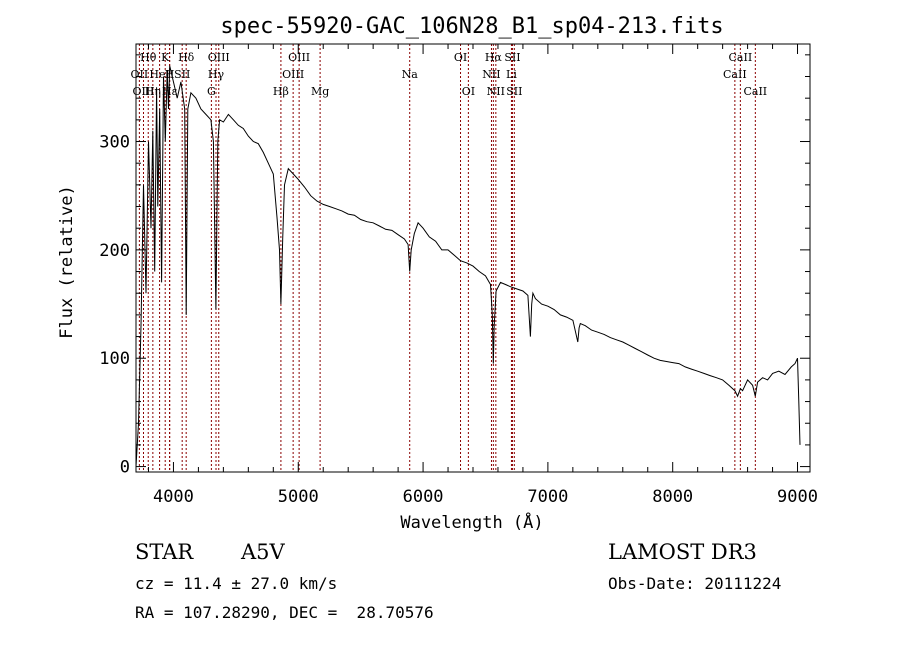 This screenshot has width=900, height=649. Describe the element at coordinates (263, 552) in the screenshot. I see `object-subclass: A5V` at that location.